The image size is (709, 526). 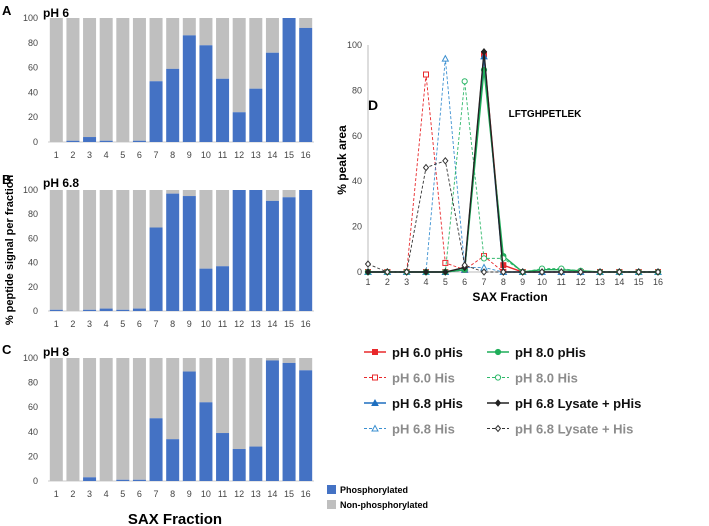 I want to click on x-tick-label: 8, so click(x=172, y=324).